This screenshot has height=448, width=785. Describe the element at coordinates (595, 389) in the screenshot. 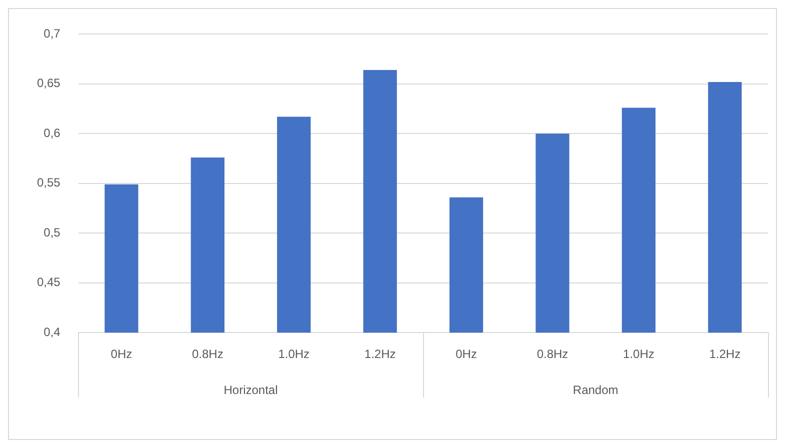

I see `text: Random` at that location.